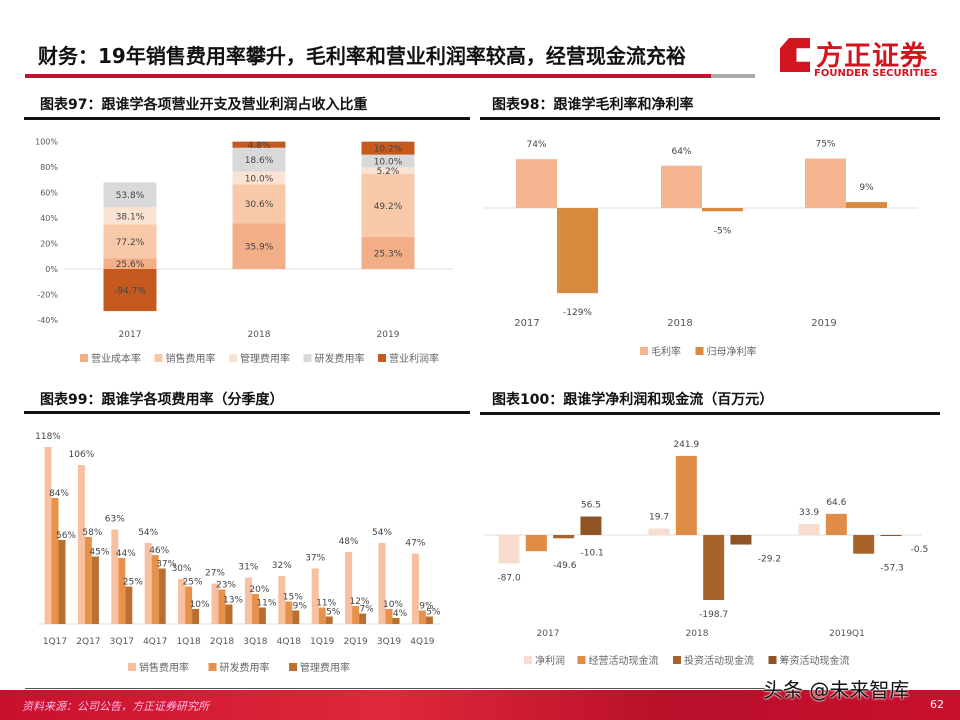 This screenshot has width=960, height=720. What do you see at coordinates (48, 437) in the screenshot?
I see `data-label: 118%` at bounding box center [48, 437].